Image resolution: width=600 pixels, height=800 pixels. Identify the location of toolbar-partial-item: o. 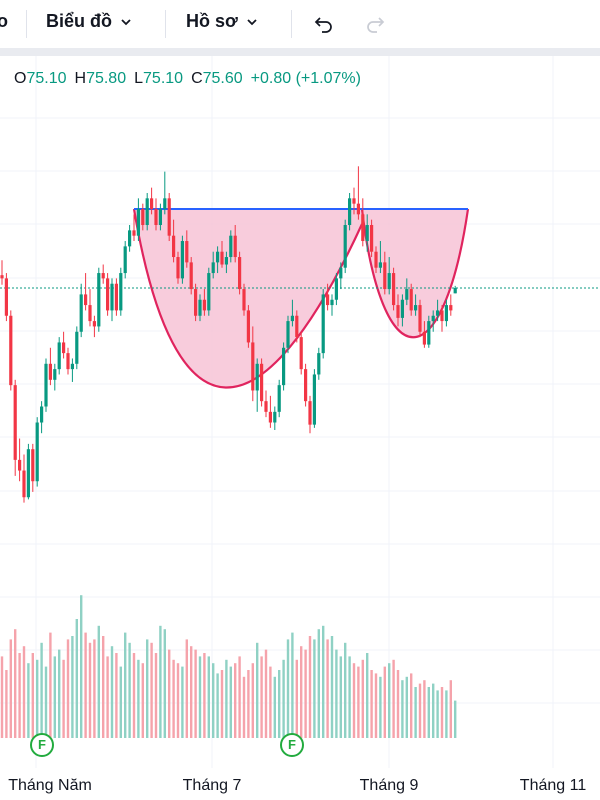
(4, 21).